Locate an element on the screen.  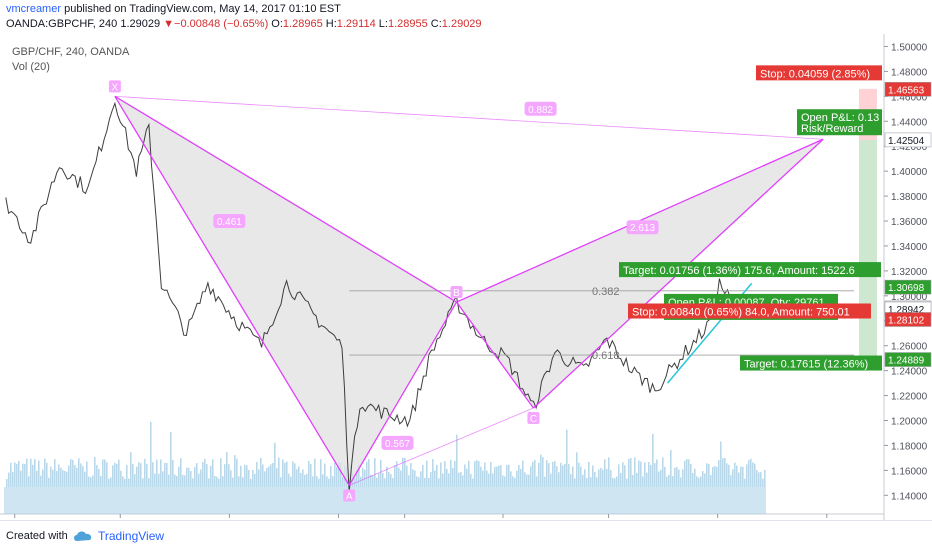
tradingview-brand: TradingView is located at coordinates (131, 536).